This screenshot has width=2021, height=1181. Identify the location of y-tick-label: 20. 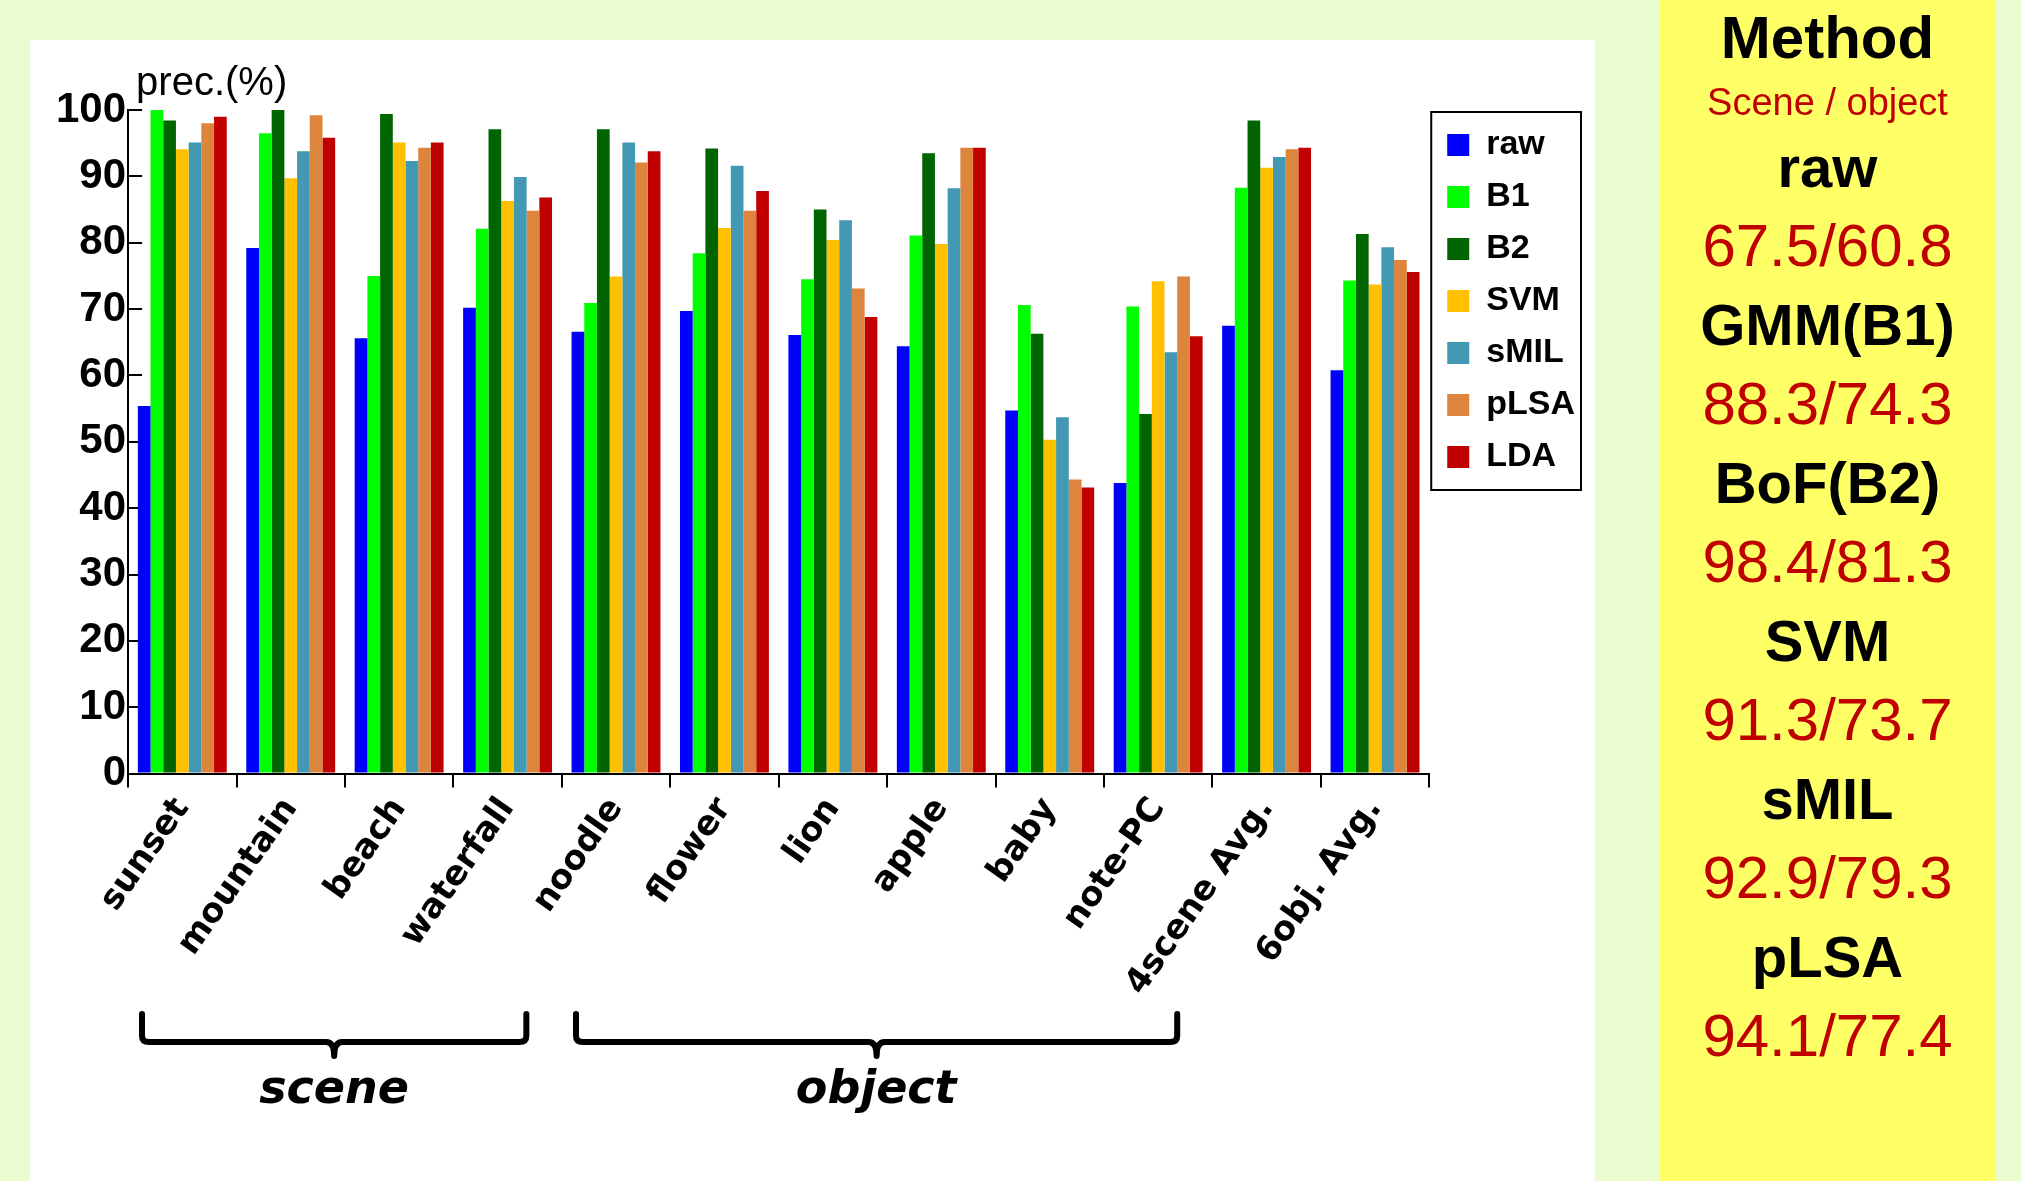
(103, 638).